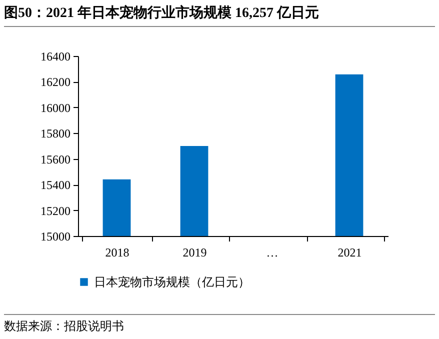  I want to click on y-tick-label: 15400, so click(55, 185).